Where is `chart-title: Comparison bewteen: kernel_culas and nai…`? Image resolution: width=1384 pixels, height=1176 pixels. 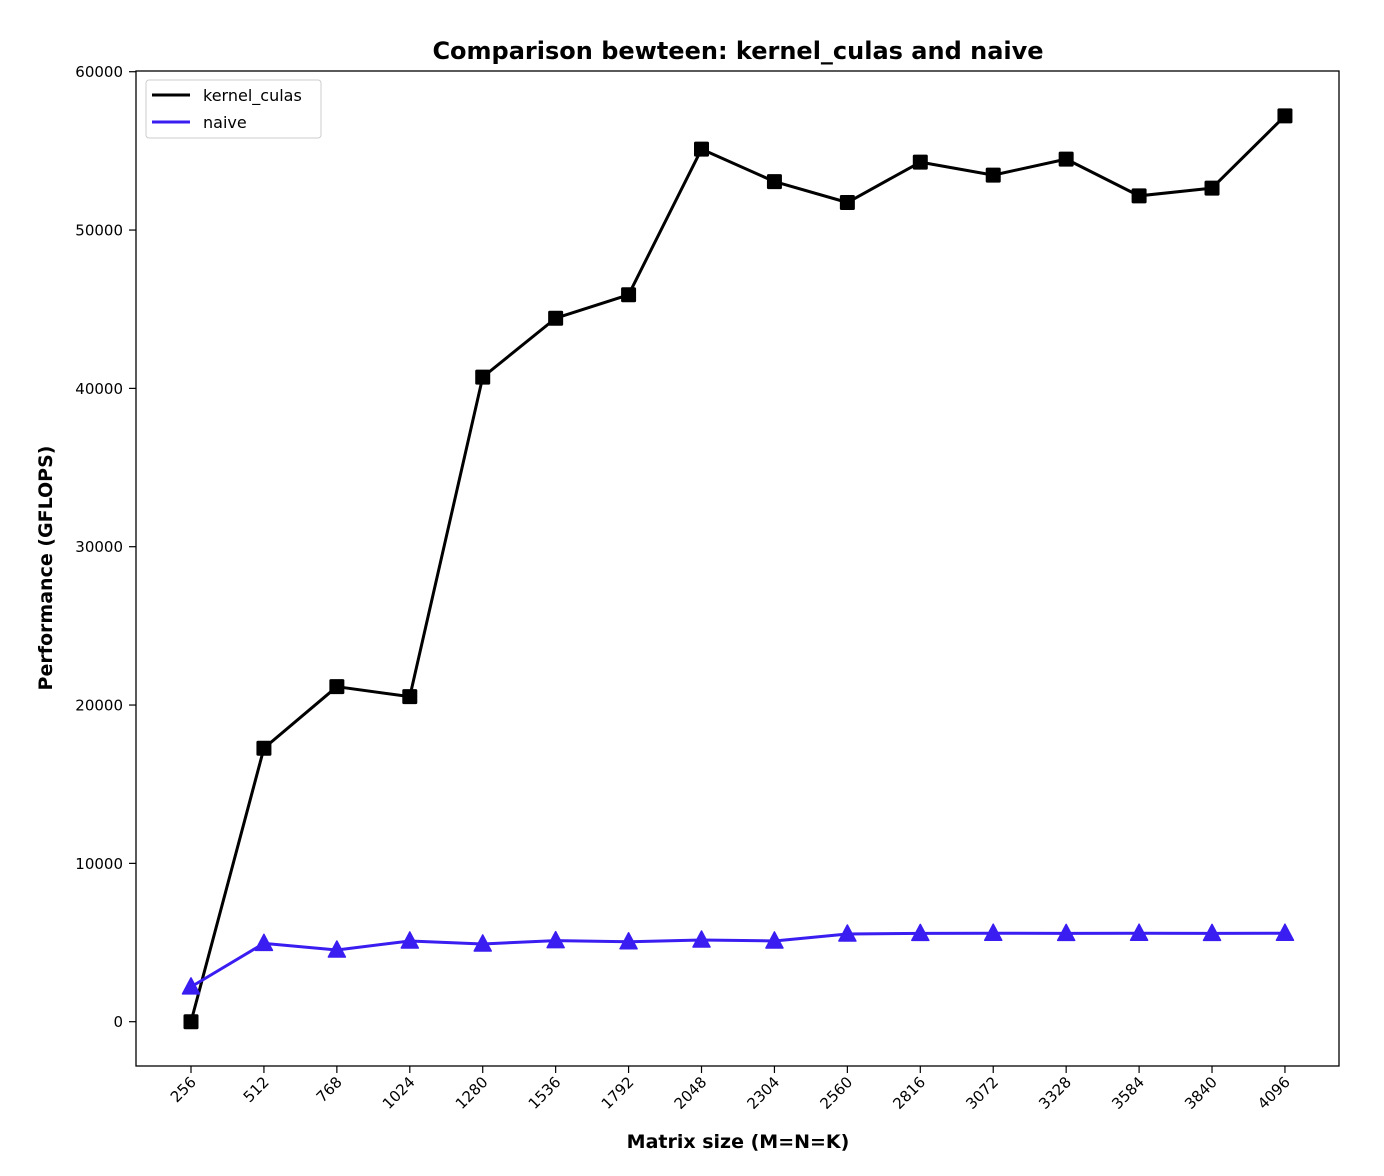
chart-title: Comparison bewteen: kernel_culas and nai… is located at coordinates (737, 51).